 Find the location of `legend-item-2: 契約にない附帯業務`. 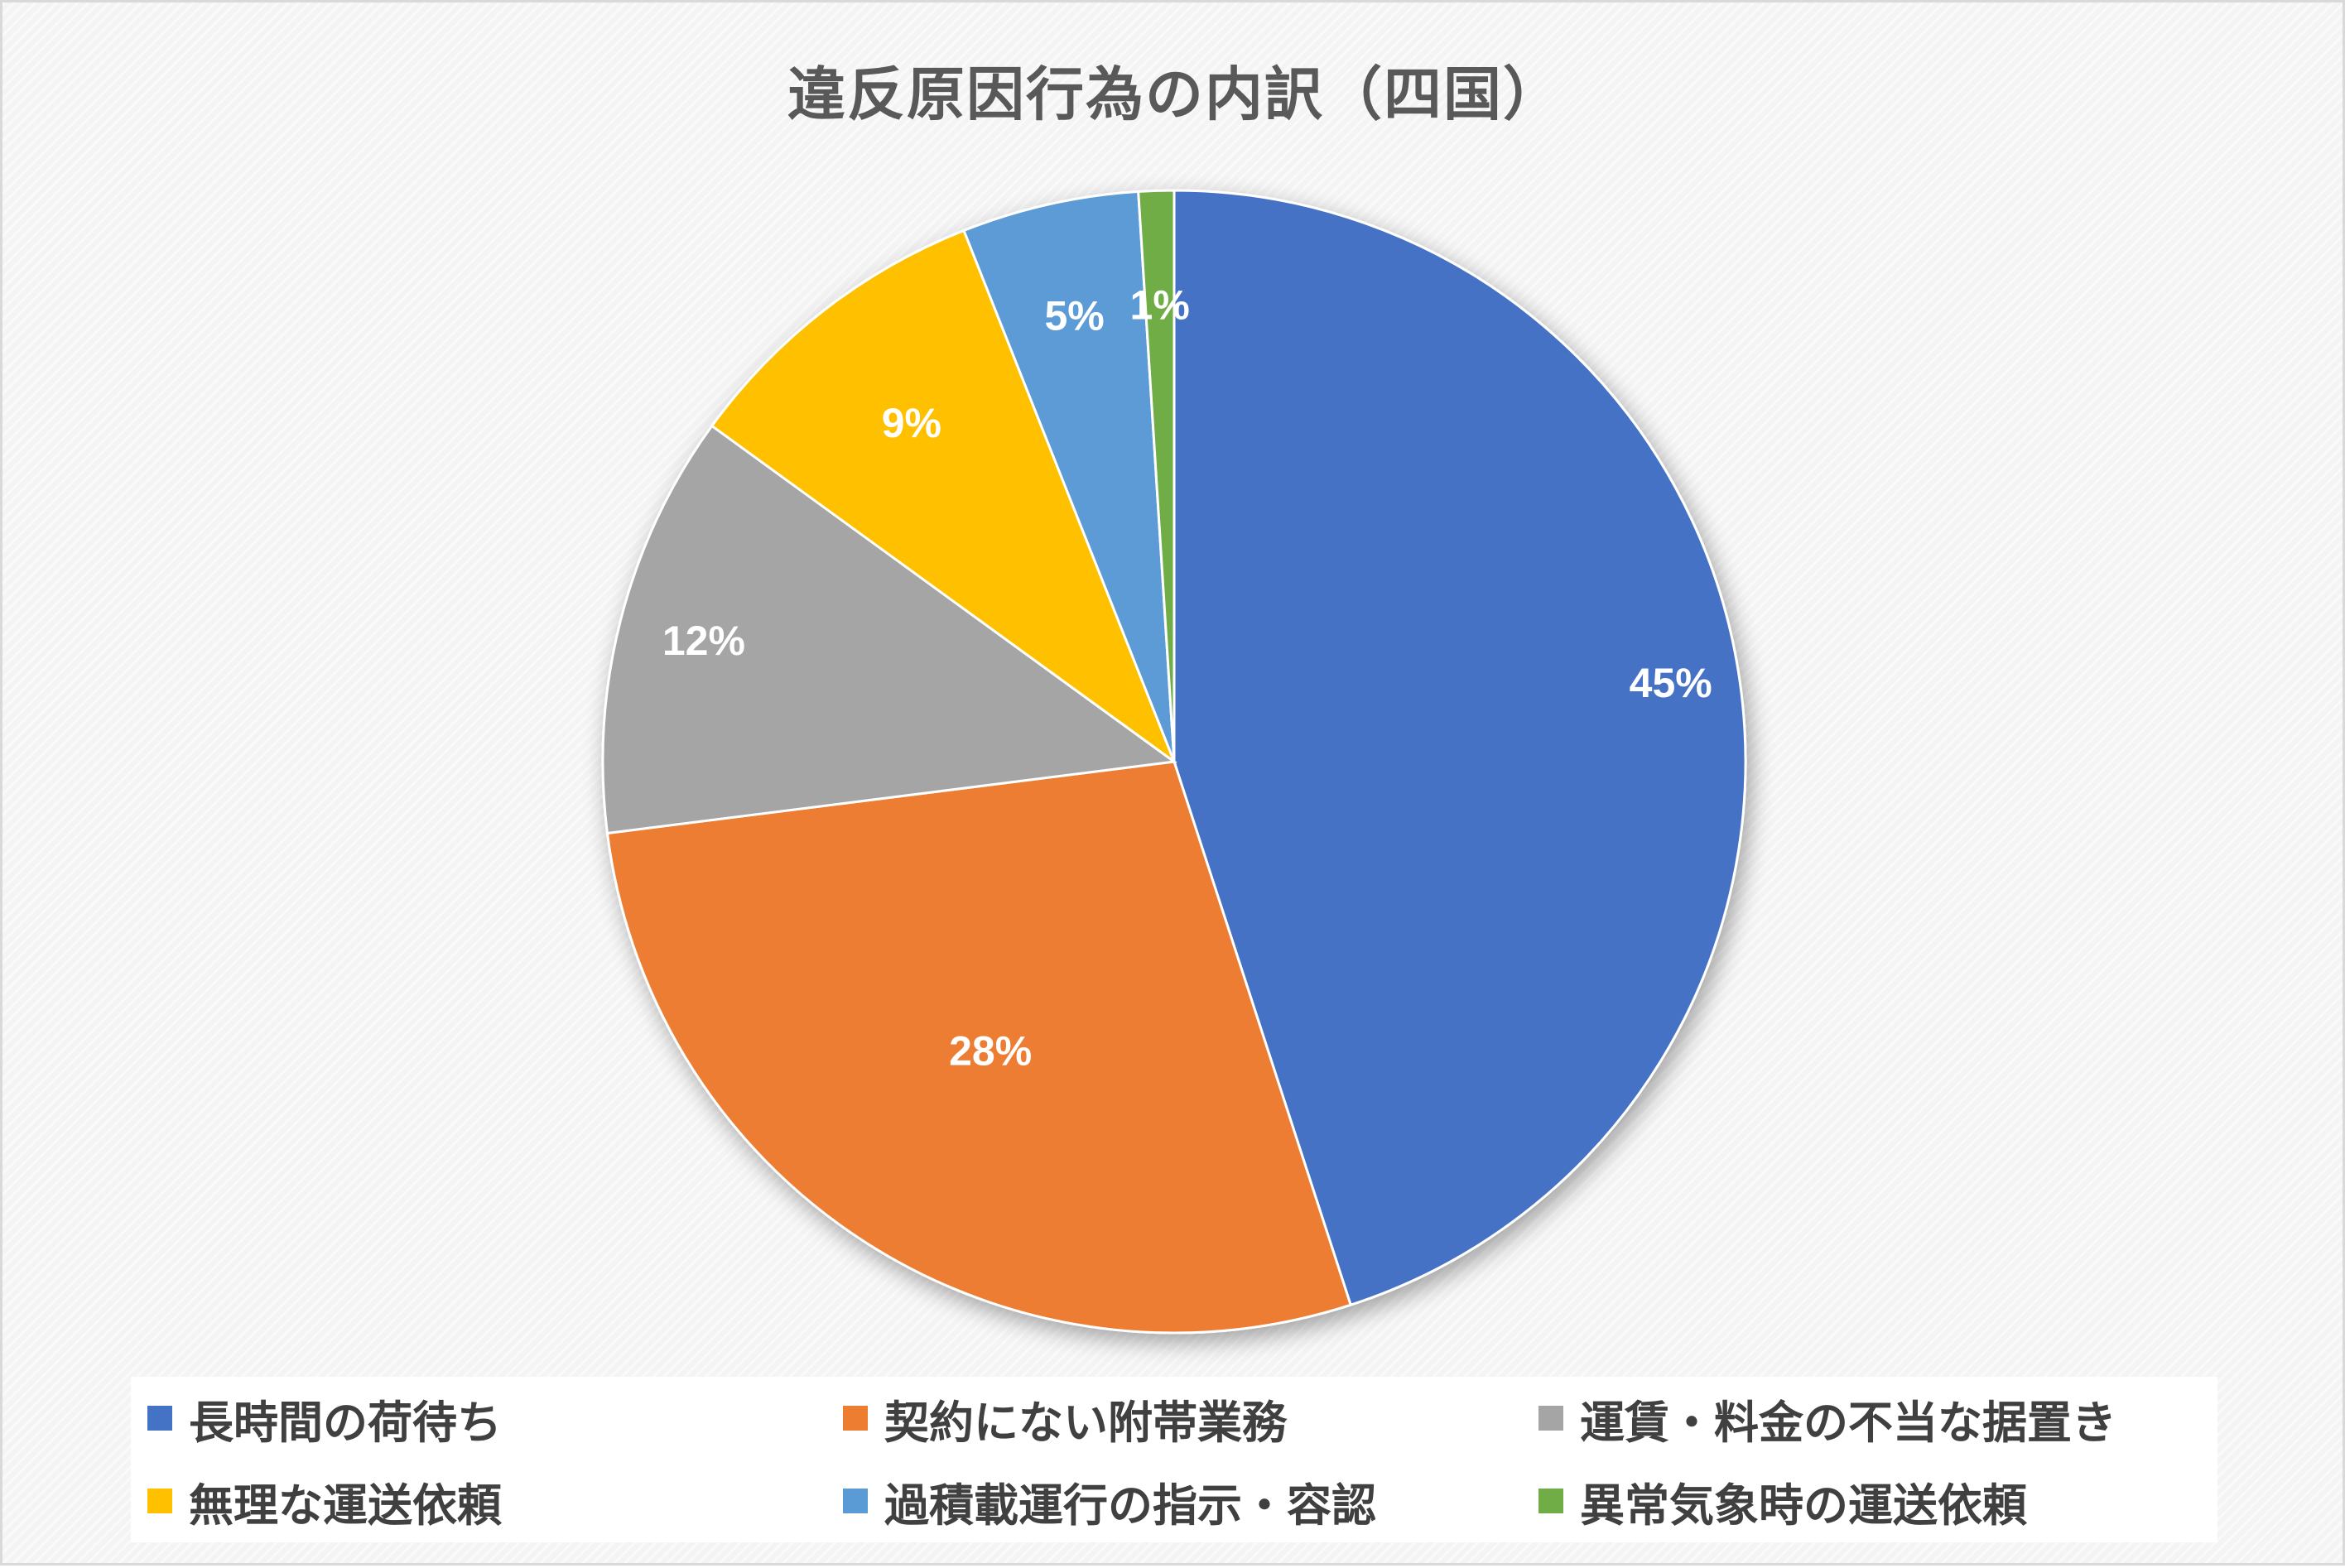

legend-item-2: 契約にない附帯業務 is located at coordinates (1065, 1418).